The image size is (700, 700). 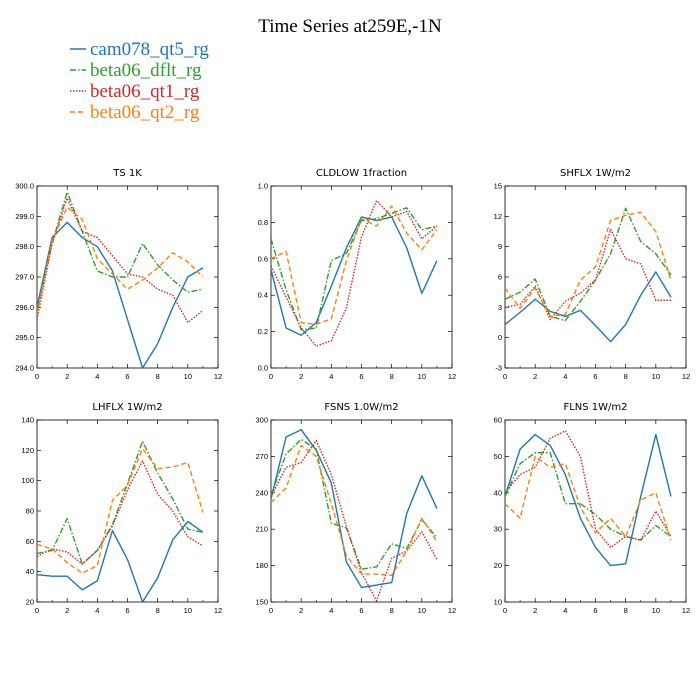 What do you see at coordinates (30, 511) in the screenshot?
I see `y-tick-label: 80` at bounding box center [30, 511].